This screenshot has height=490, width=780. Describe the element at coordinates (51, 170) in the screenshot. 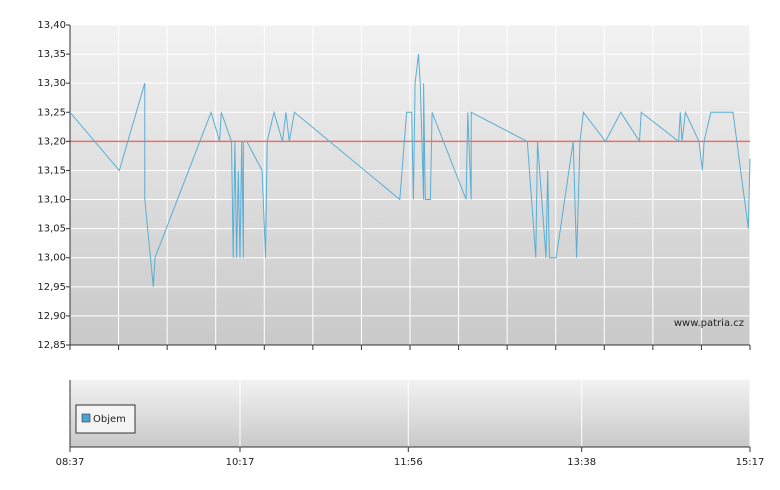

I see `y-tick-label: 13,15` at that location.